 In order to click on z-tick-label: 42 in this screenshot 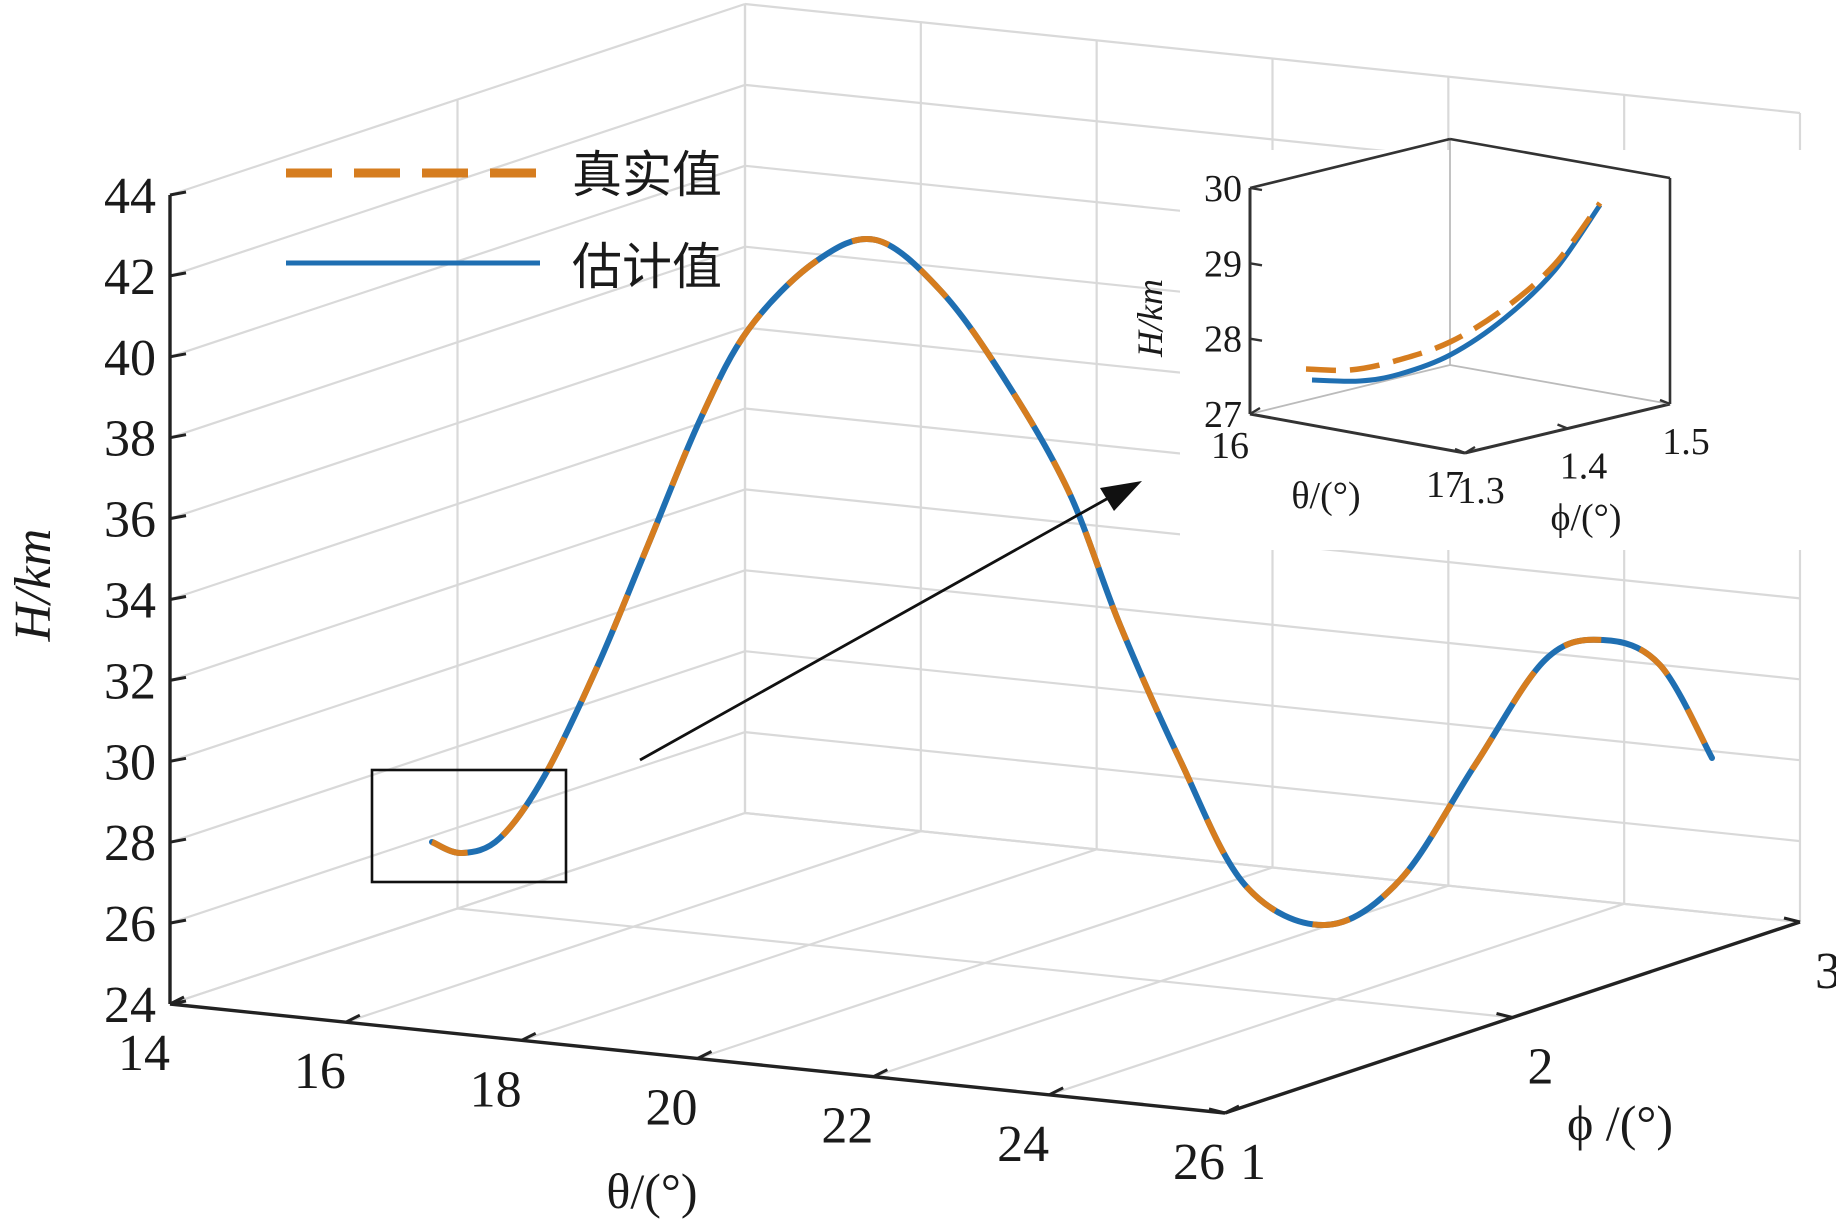, I will do `click(130, 277)`.